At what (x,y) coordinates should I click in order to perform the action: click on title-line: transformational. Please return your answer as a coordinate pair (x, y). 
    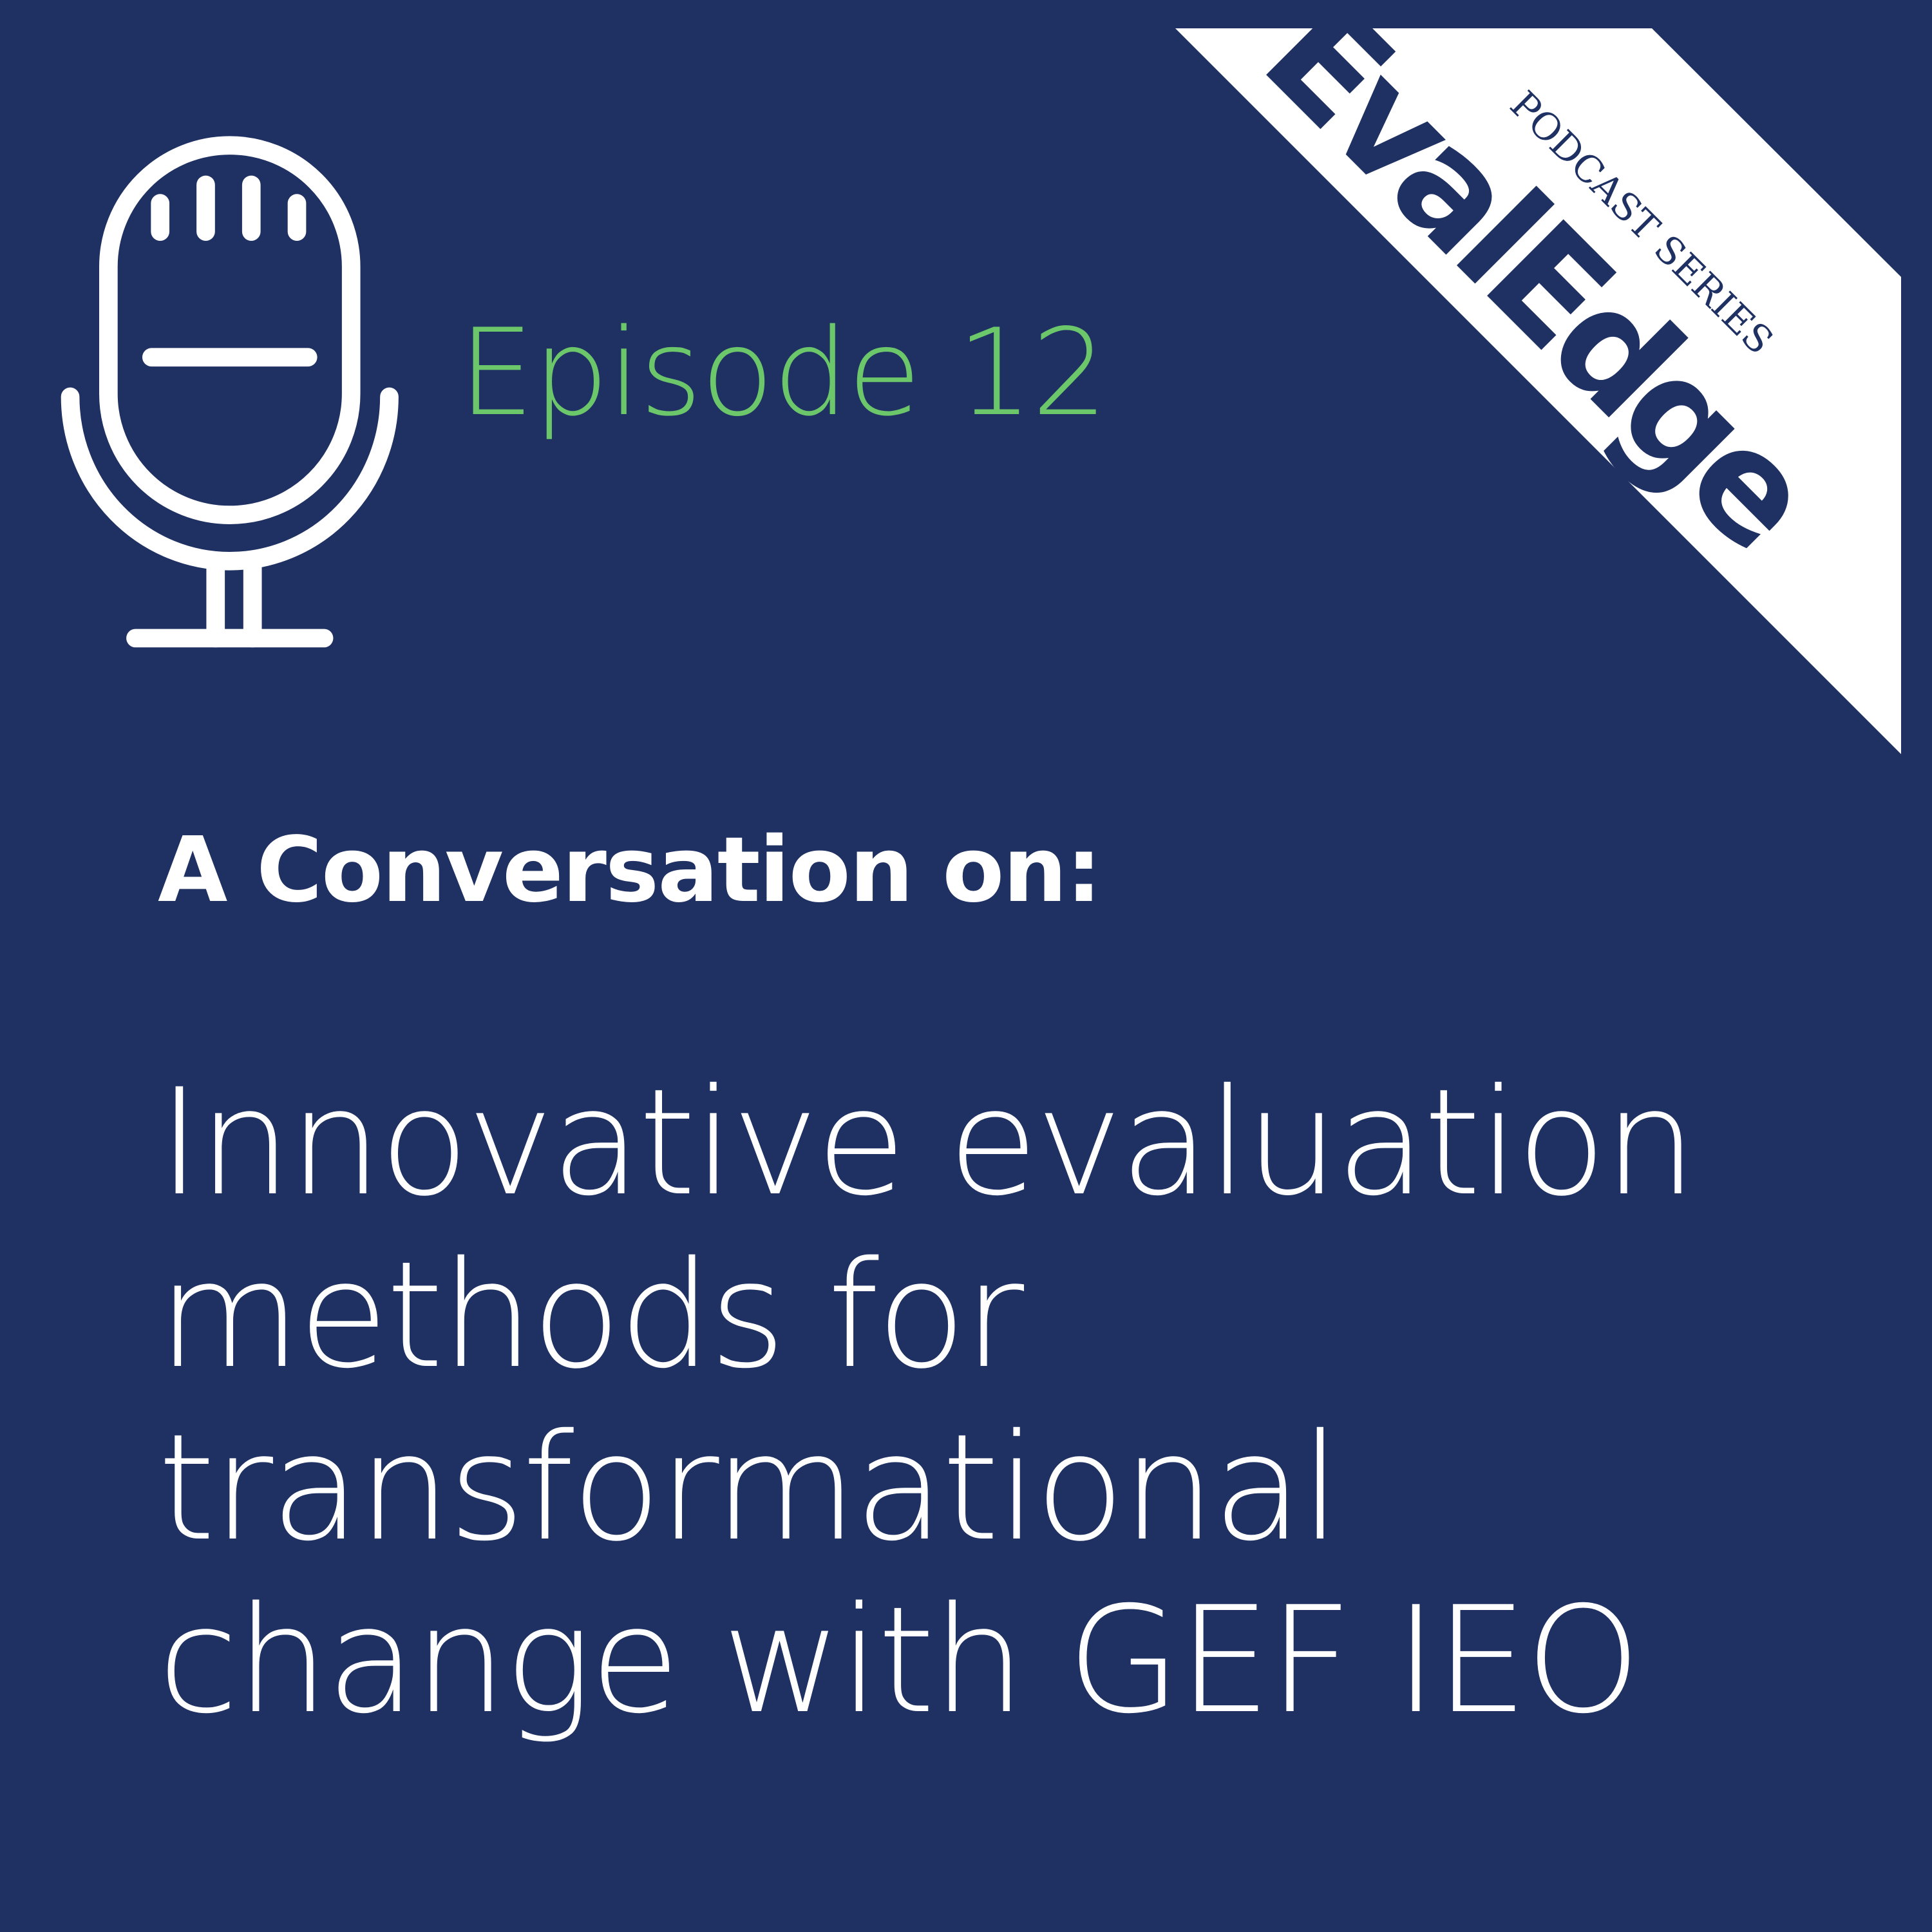
    Looking at the image, I should click on (749, 1487).